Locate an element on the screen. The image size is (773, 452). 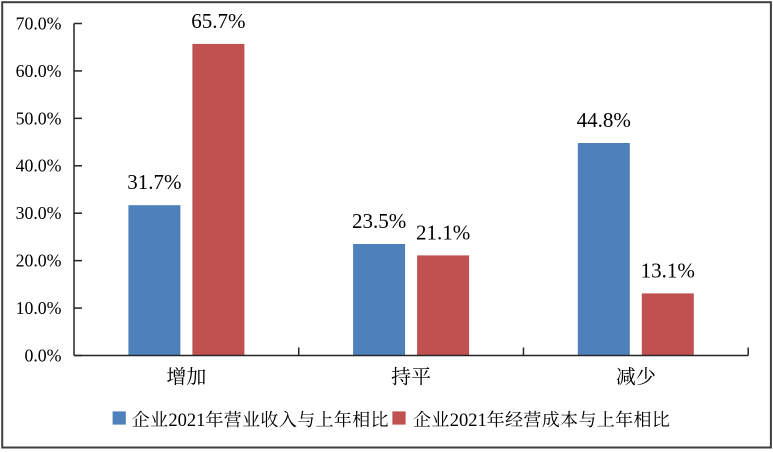
svg-text: 60.0% is located at coordinates (39, 71).